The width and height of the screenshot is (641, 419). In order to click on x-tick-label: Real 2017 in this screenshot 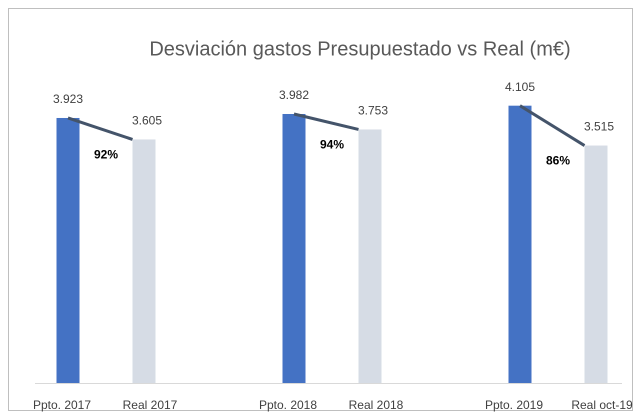, I will do `click(150, 405)`.